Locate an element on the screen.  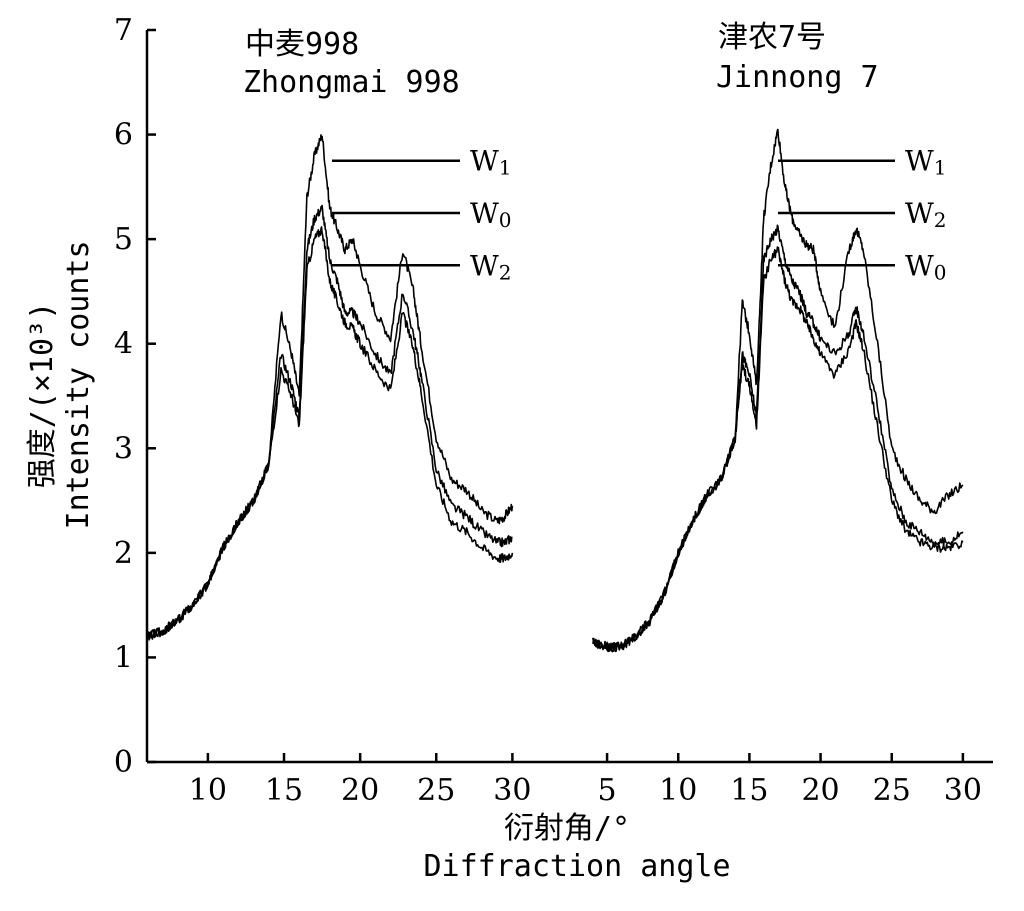
y-tick-label: 0 is located at coordinates (123, 762).